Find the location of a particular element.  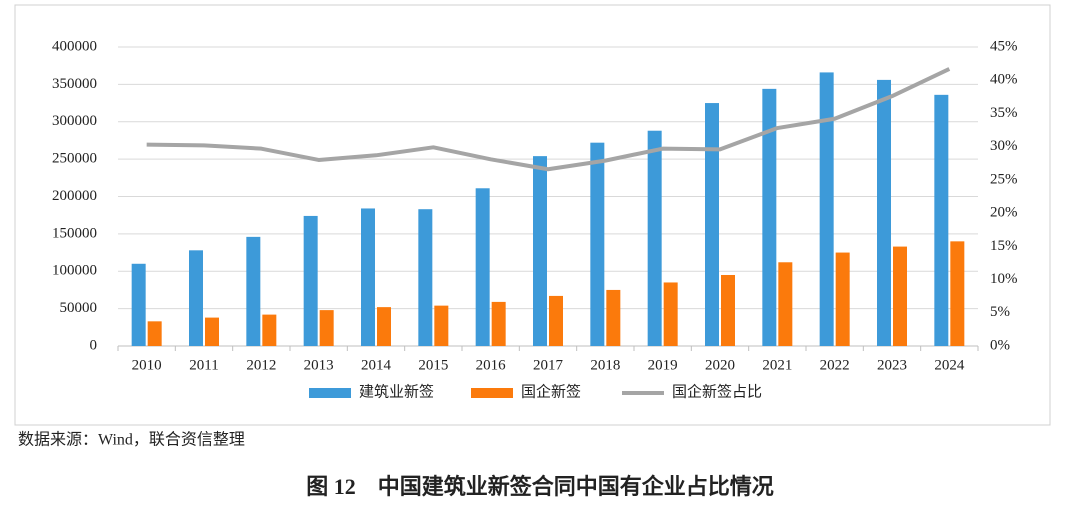

x-tick-label: 2010 is located at coordinates (147, 365).